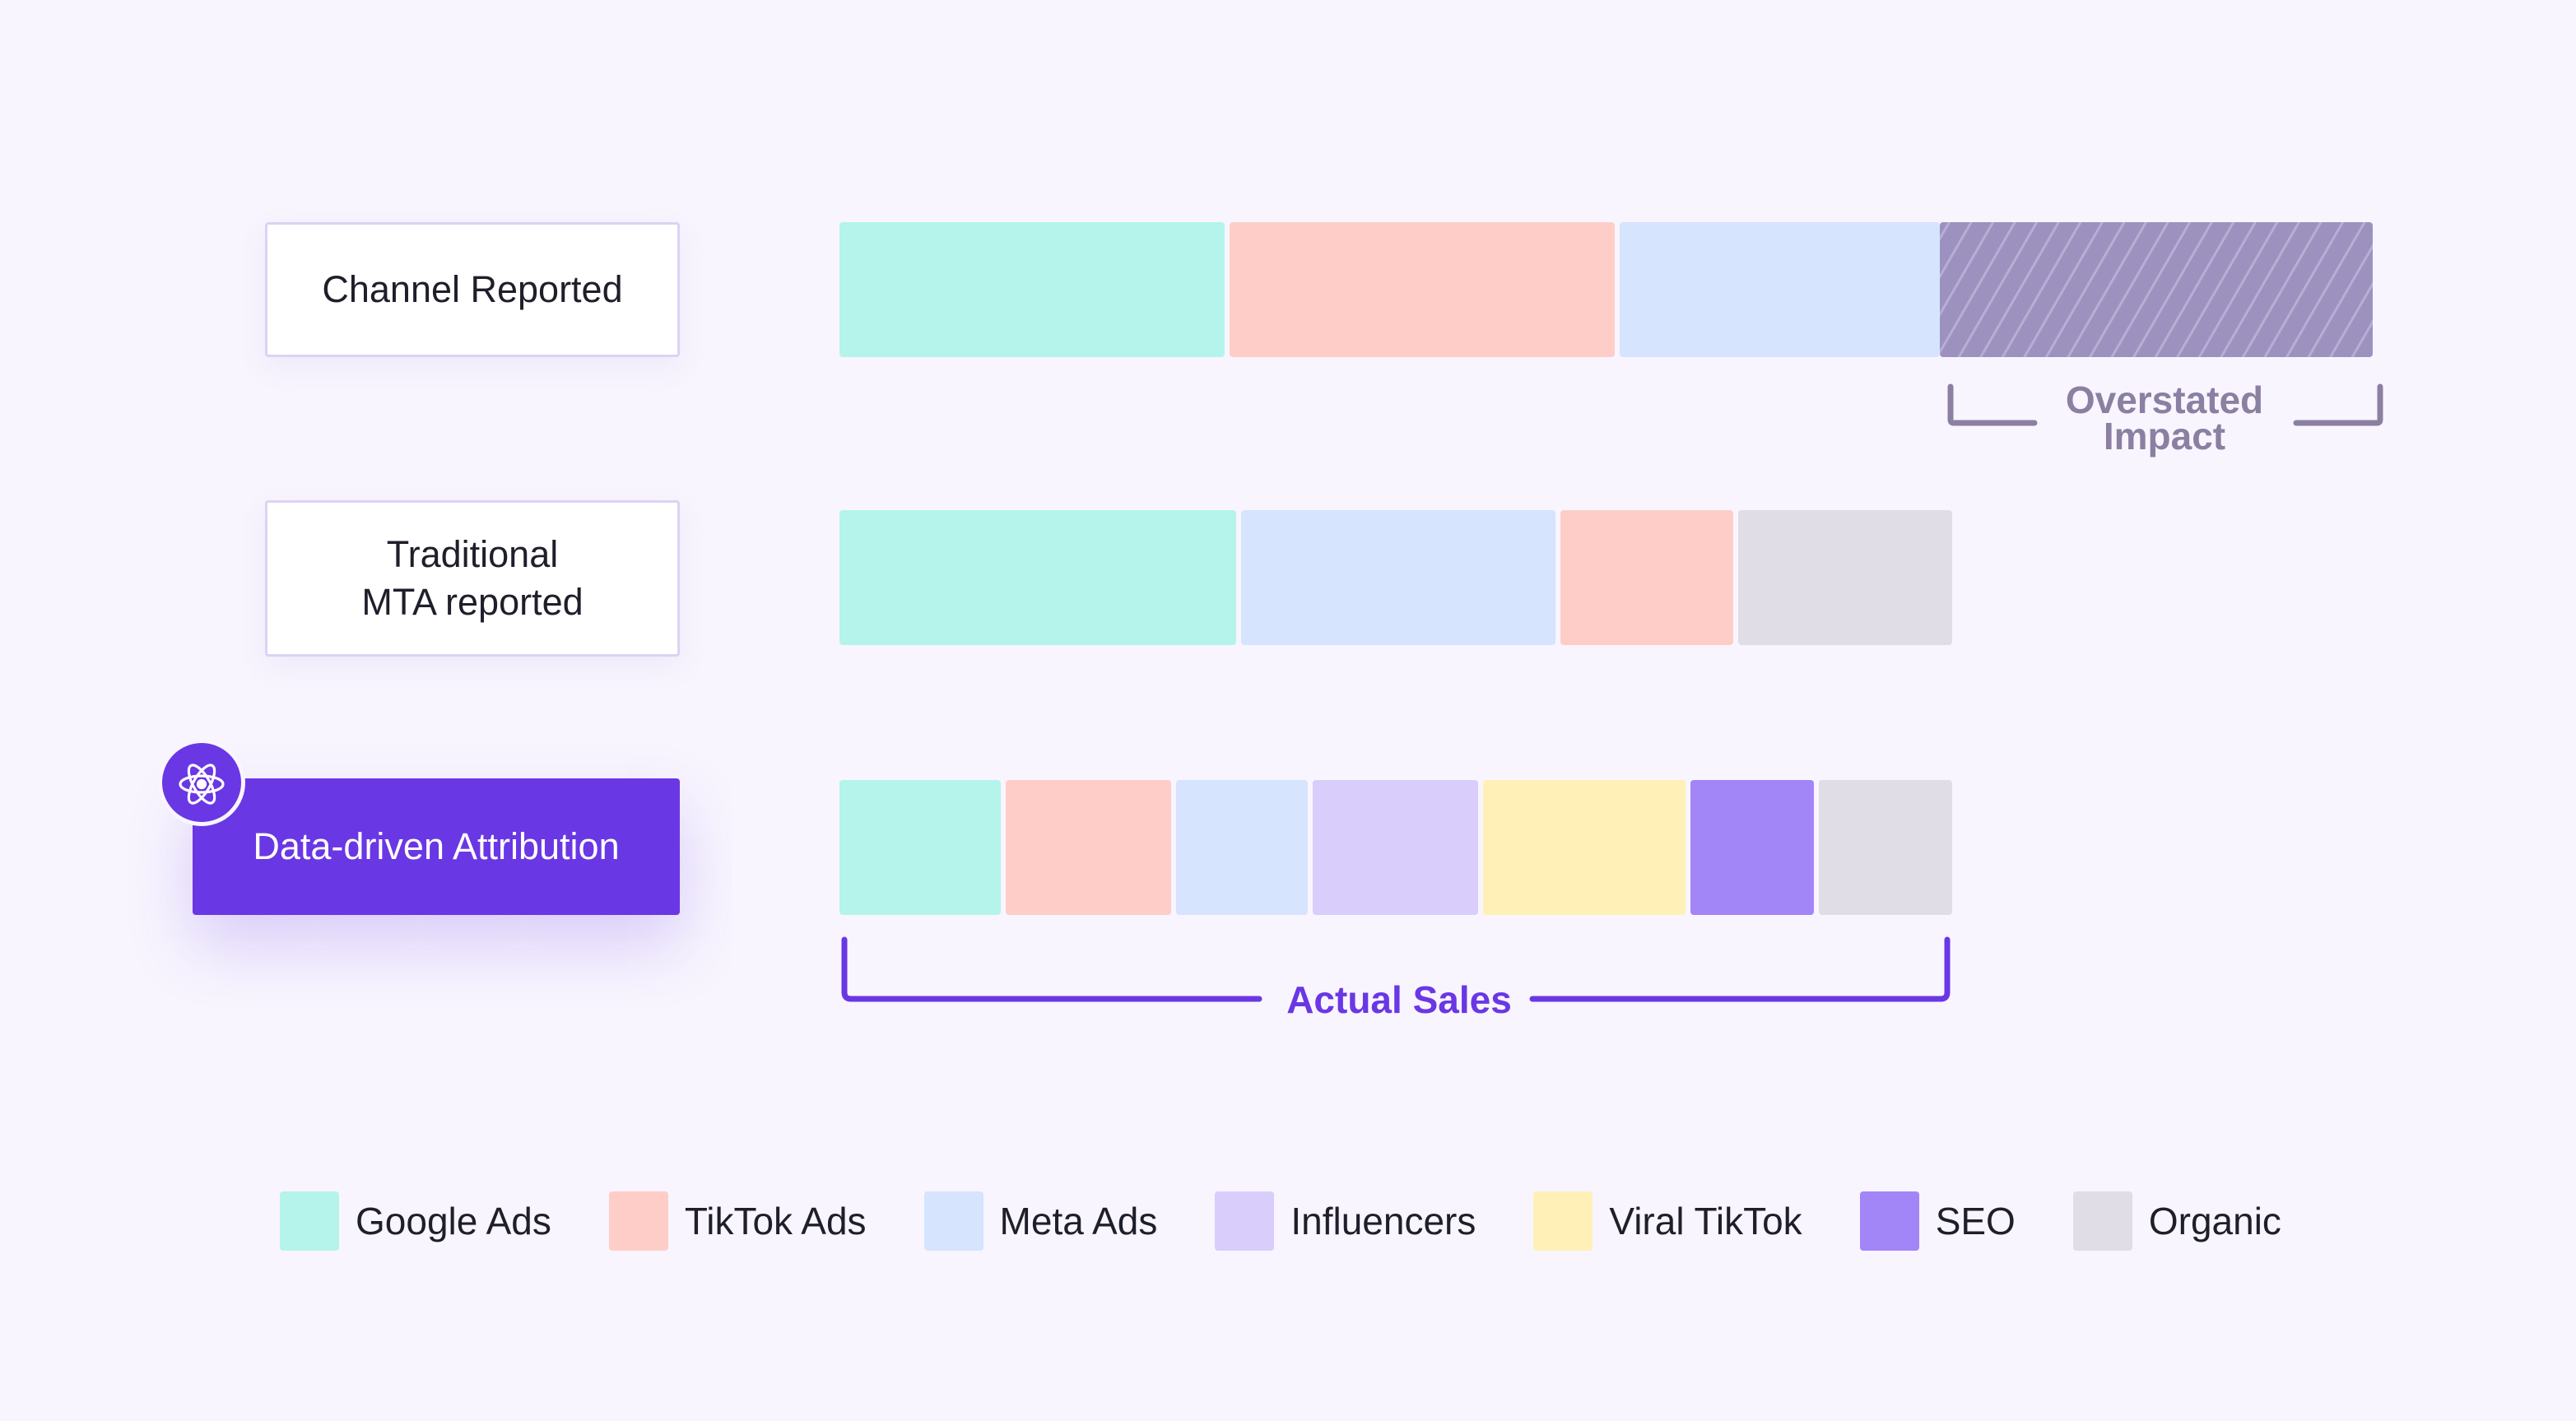  I want to click on row-label-channel-reported: Channel Reported, so click(472, 289).